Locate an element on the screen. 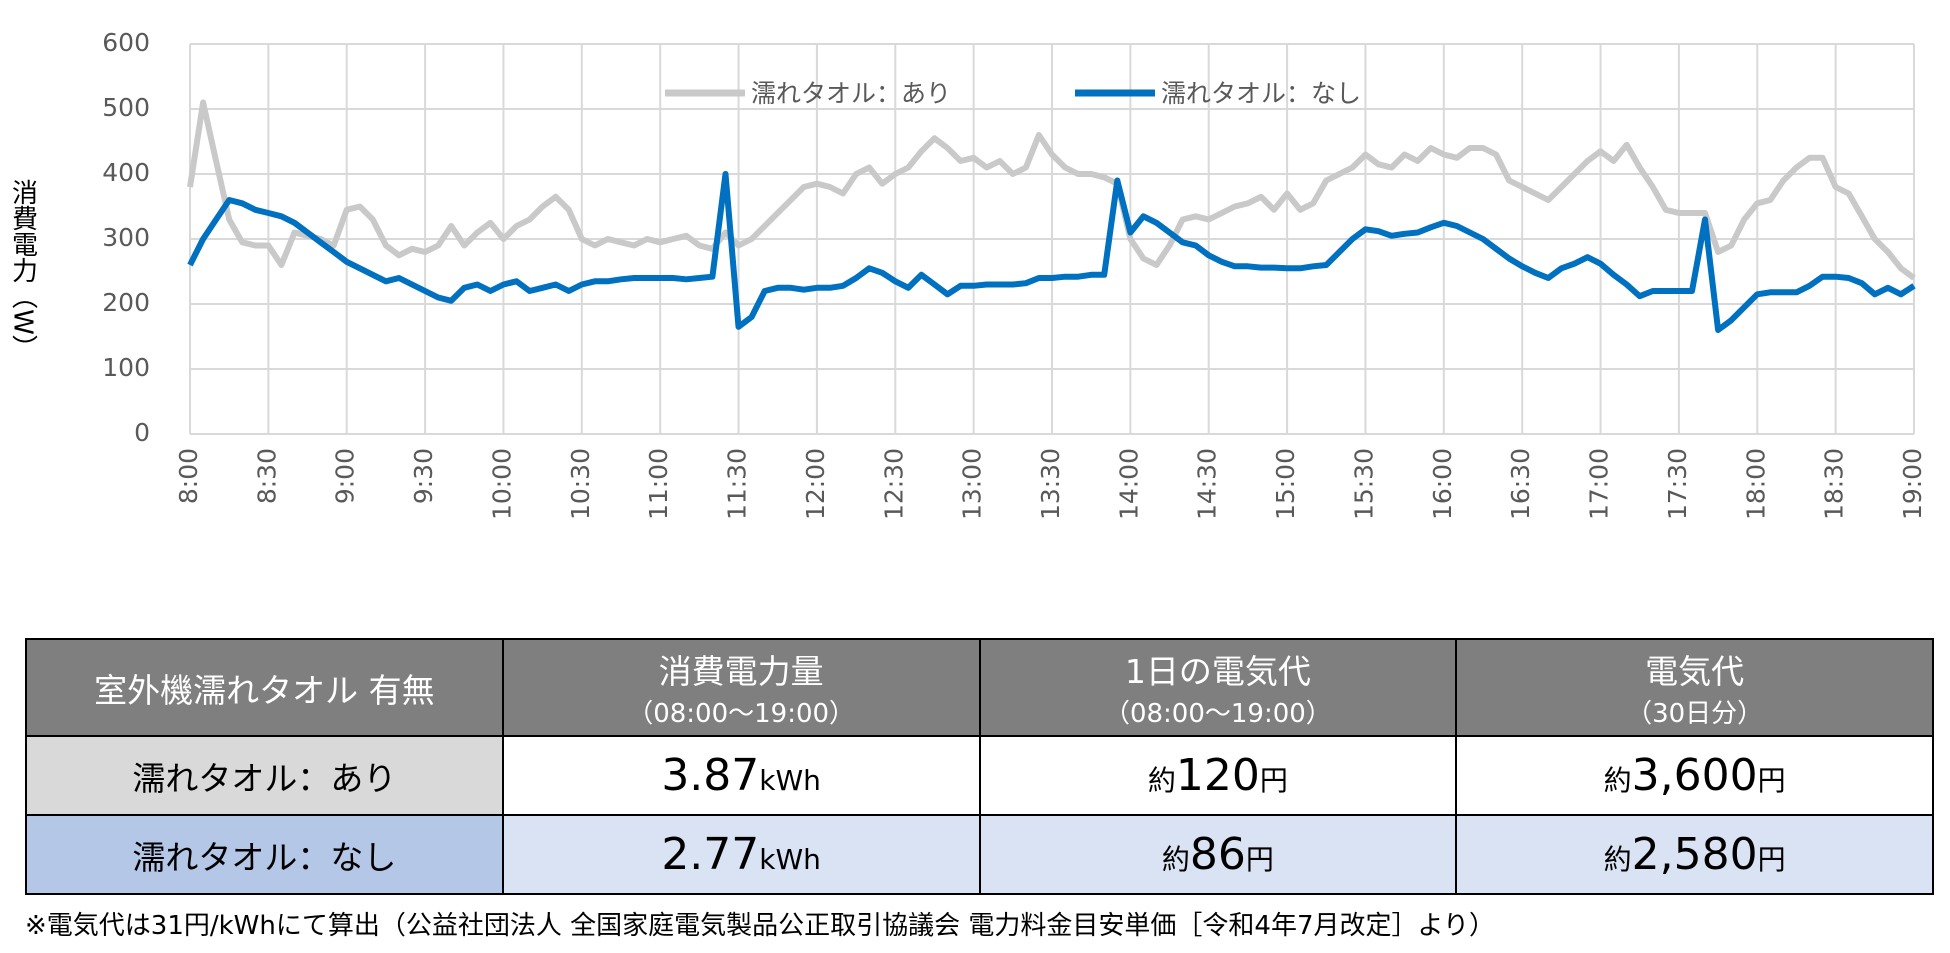  legend-label: 濡れタオル：あり is located at coordinates (851, 93).